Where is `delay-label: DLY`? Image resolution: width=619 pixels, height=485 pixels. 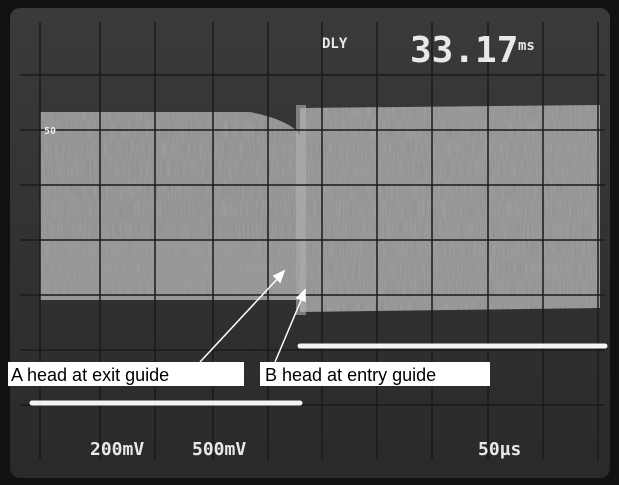 delay-label: DLY is located at coordinates (335, 44).